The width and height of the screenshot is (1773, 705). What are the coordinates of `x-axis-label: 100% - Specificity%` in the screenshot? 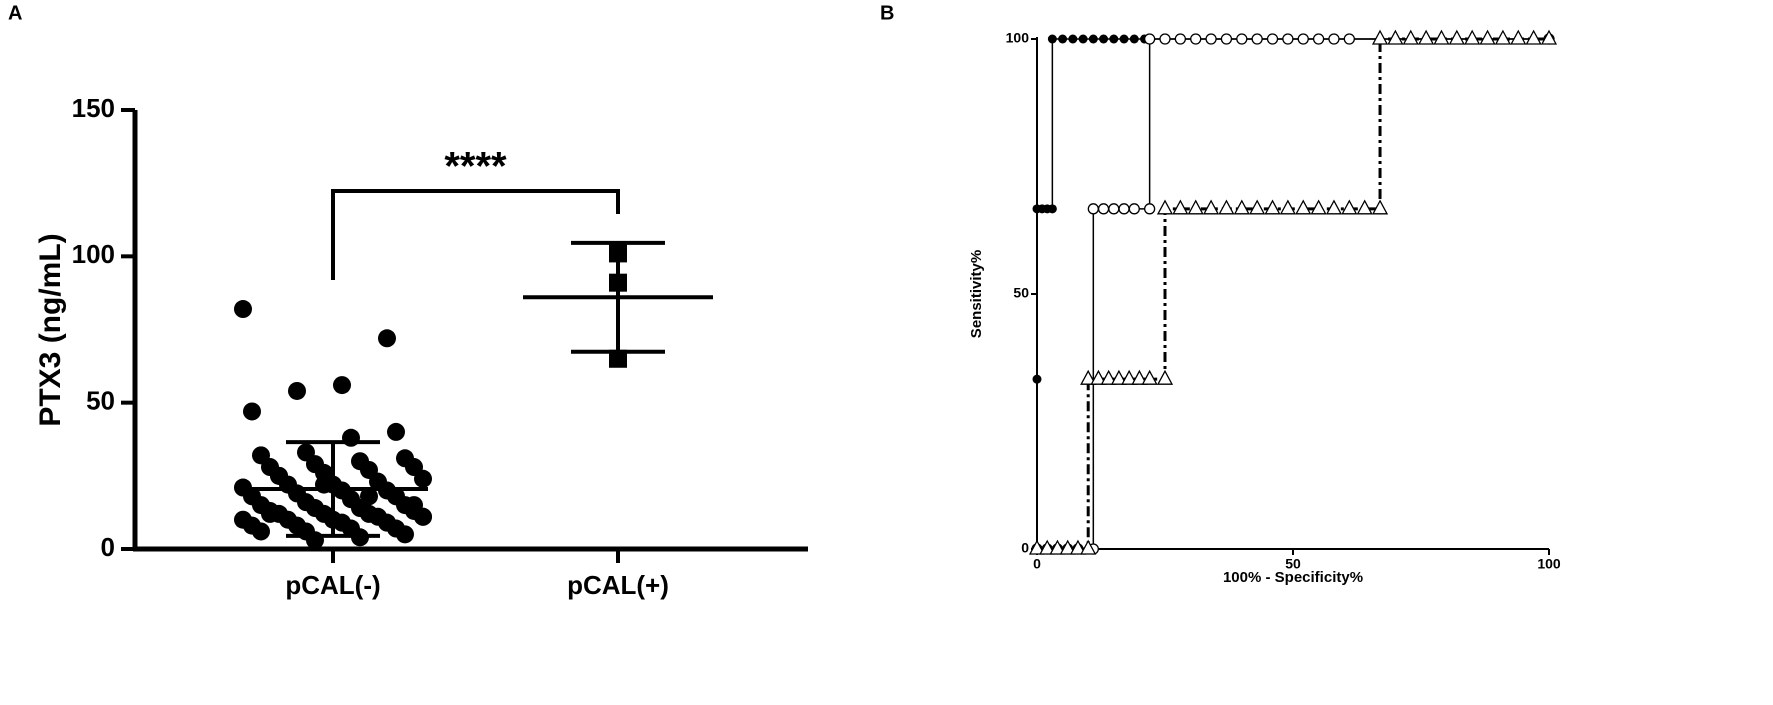 It's located at (1293, 577).